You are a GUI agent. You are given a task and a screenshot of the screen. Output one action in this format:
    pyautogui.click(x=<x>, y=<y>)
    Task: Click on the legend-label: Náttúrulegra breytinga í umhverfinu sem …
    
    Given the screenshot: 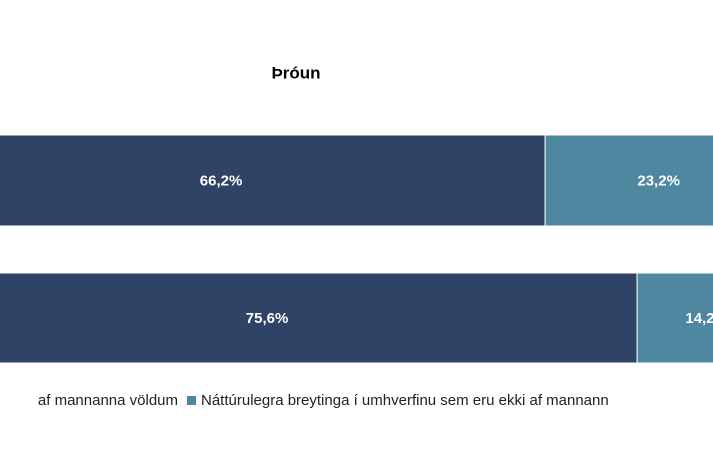 What is the action you would take?
    pyautogui.click(x=405, y=400)
    